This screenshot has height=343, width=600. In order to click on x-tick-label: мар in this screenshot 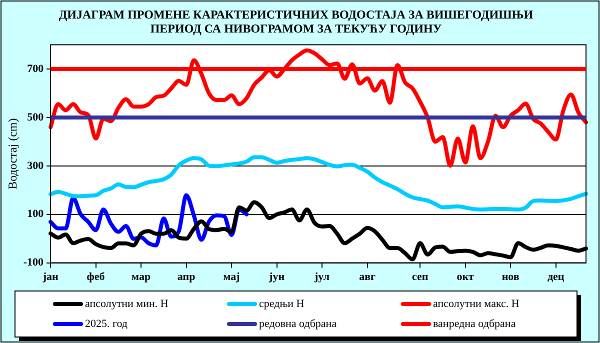, I will do `click(141, 277)`.